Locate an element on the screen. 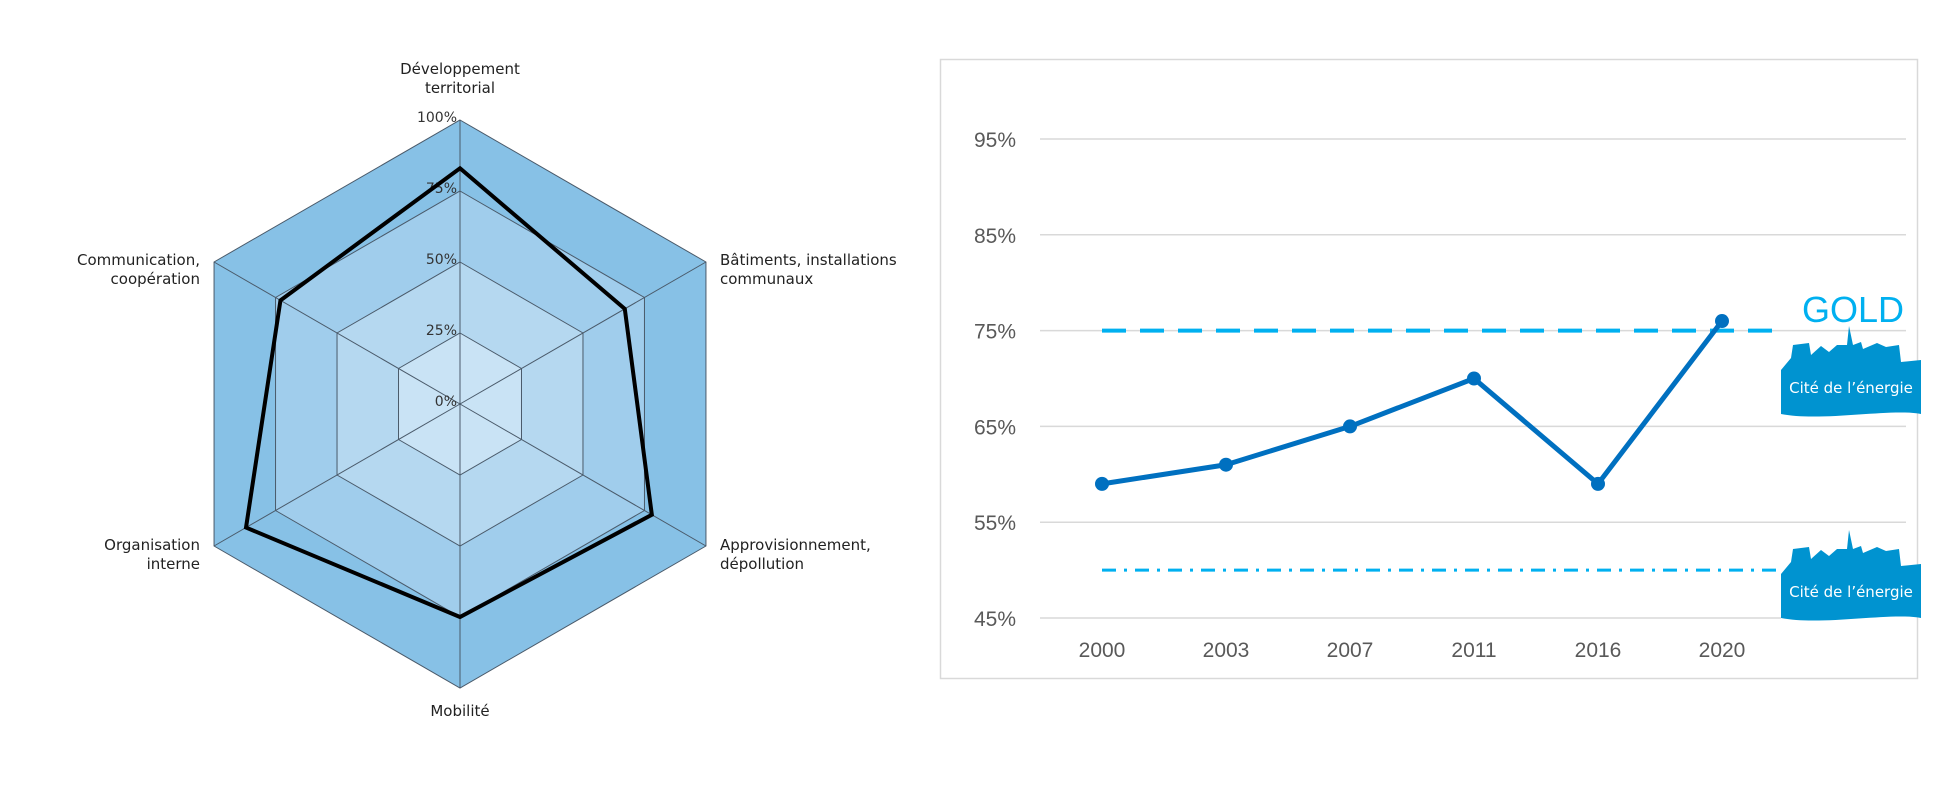  radar-tick-label: 75% is located at coordinates (441, 189).